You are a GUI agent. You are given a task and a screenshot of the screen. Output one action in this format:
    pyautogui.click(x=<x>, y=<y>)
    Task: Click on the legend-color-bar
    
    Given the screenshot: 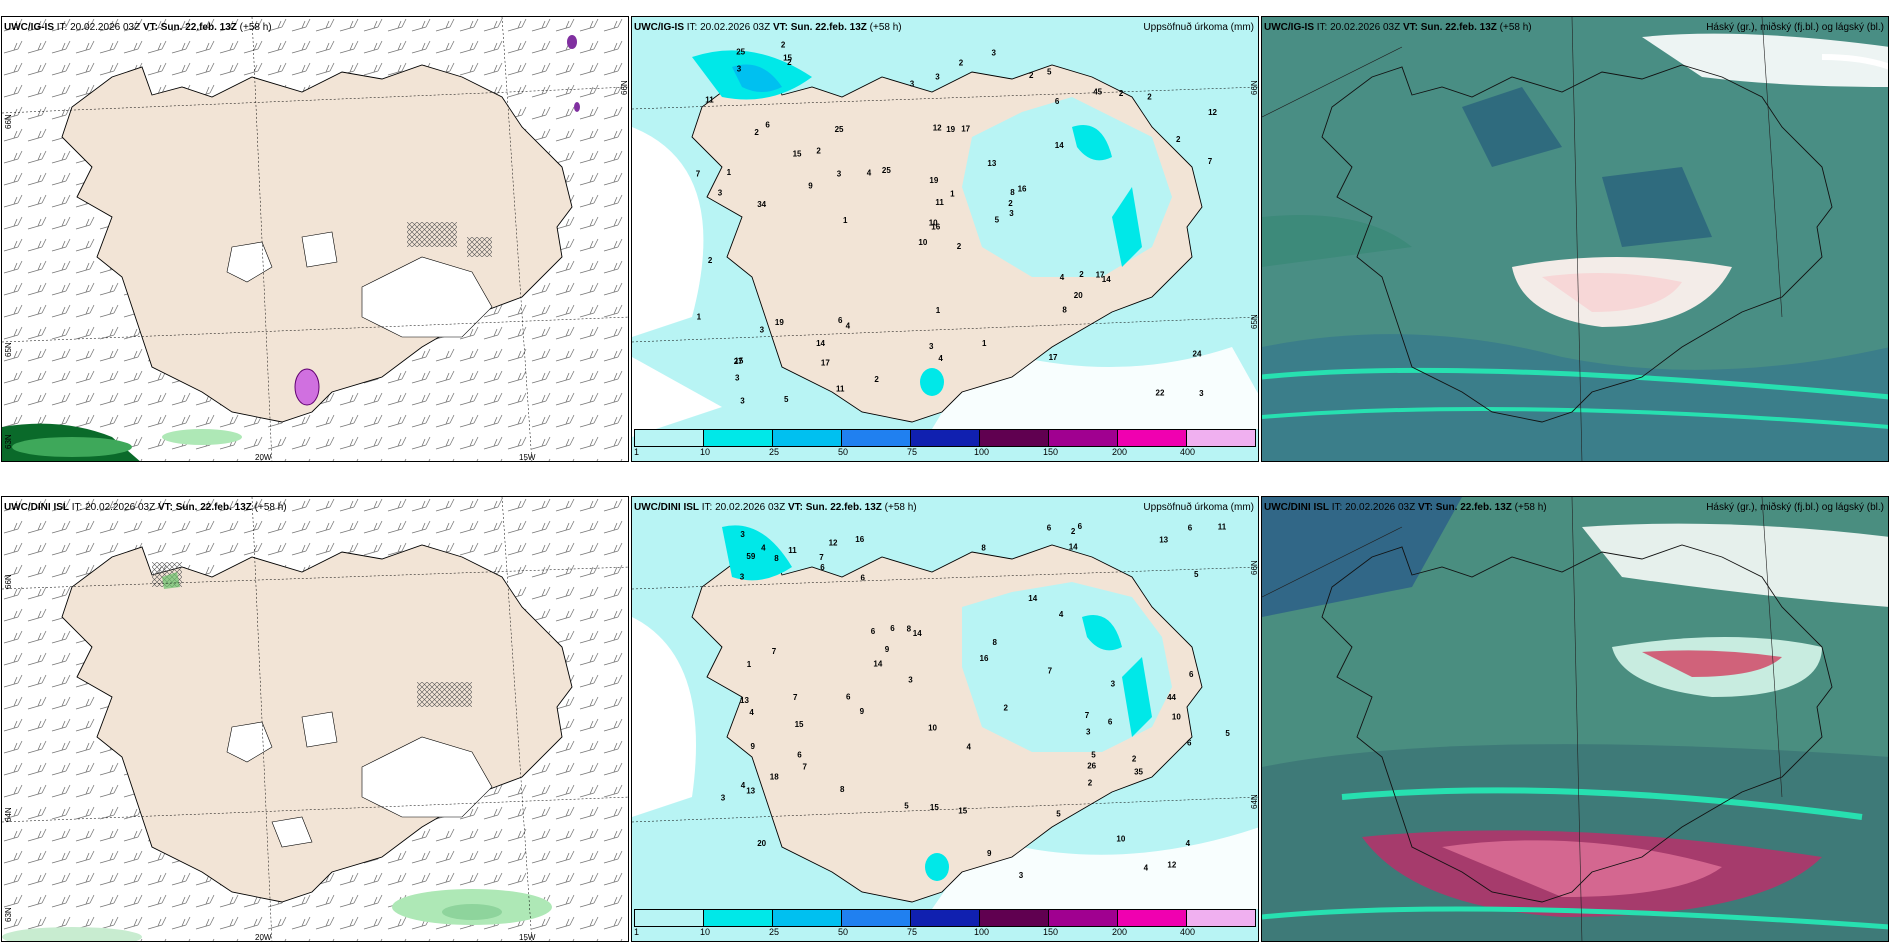 What is the action you would take?
    pyautogui.click(x=945, y=438)
    